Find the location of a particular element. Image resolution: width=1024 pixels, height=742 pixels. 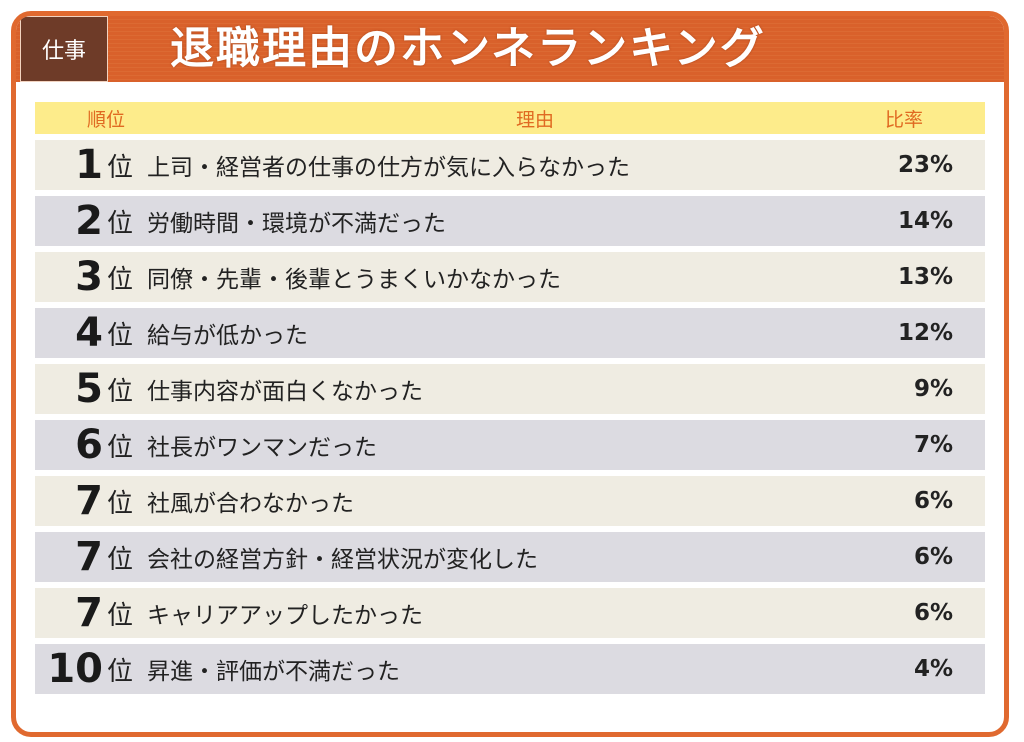

table-row: 7 位会社の経営方針・経営状況が変化した 6% is located at coordinates (510, 557).